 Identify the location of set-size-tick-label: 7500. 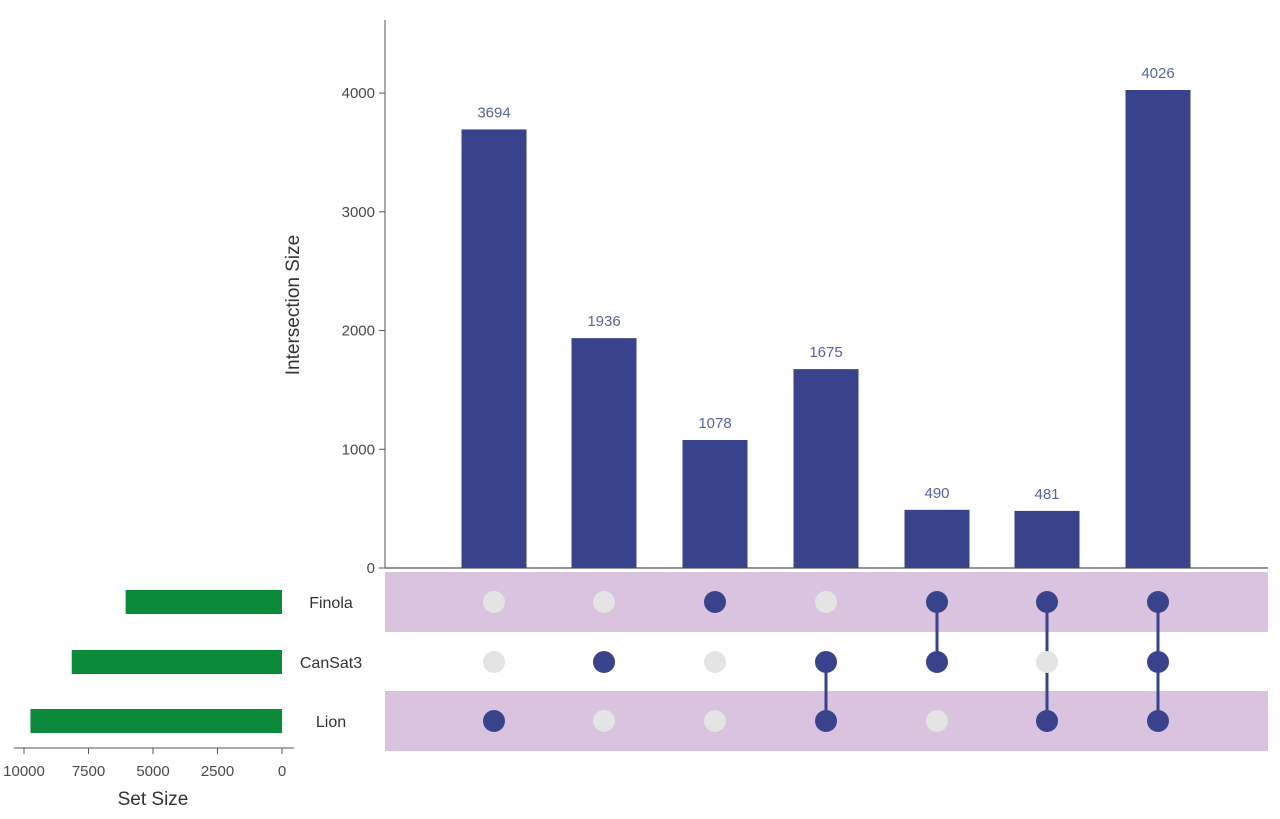
(88, 771).